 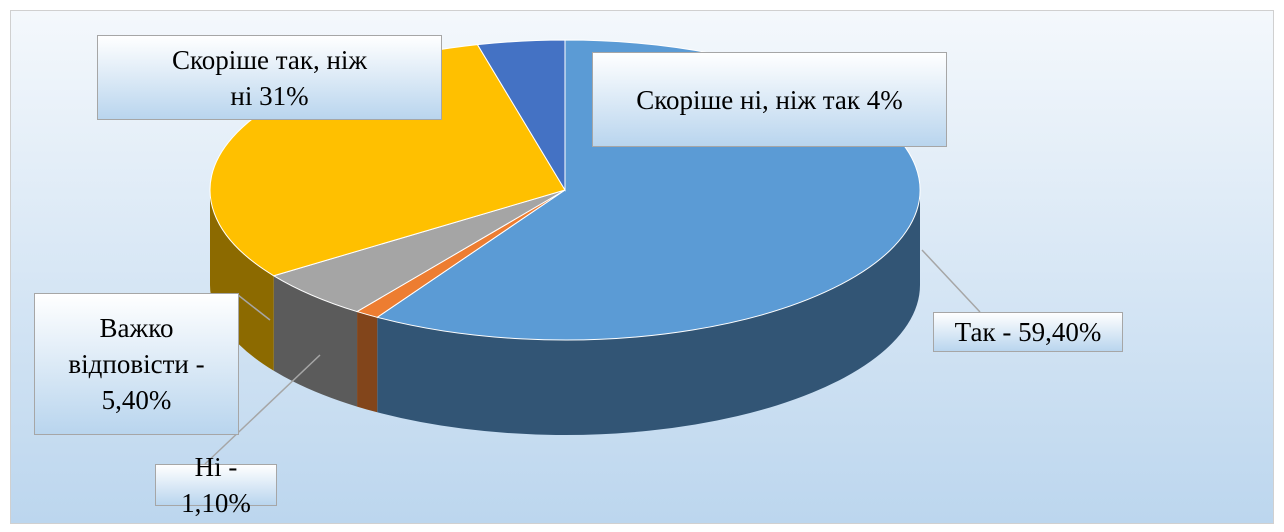 I want to click on data-label: Ні - 1,10%, so click(x=216, y=485).